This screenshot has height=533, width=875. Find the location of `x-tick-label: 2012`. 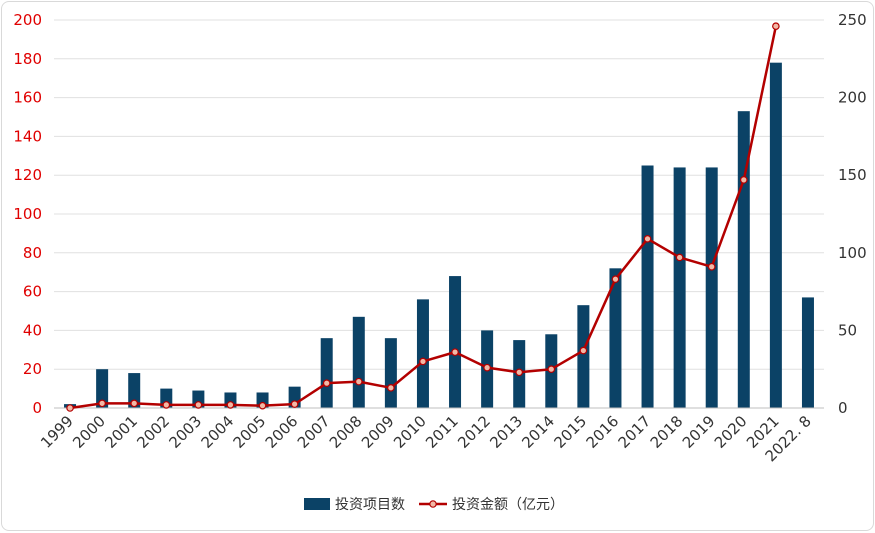

x-tick-label: 2012 is located at coordinates (474, 432).